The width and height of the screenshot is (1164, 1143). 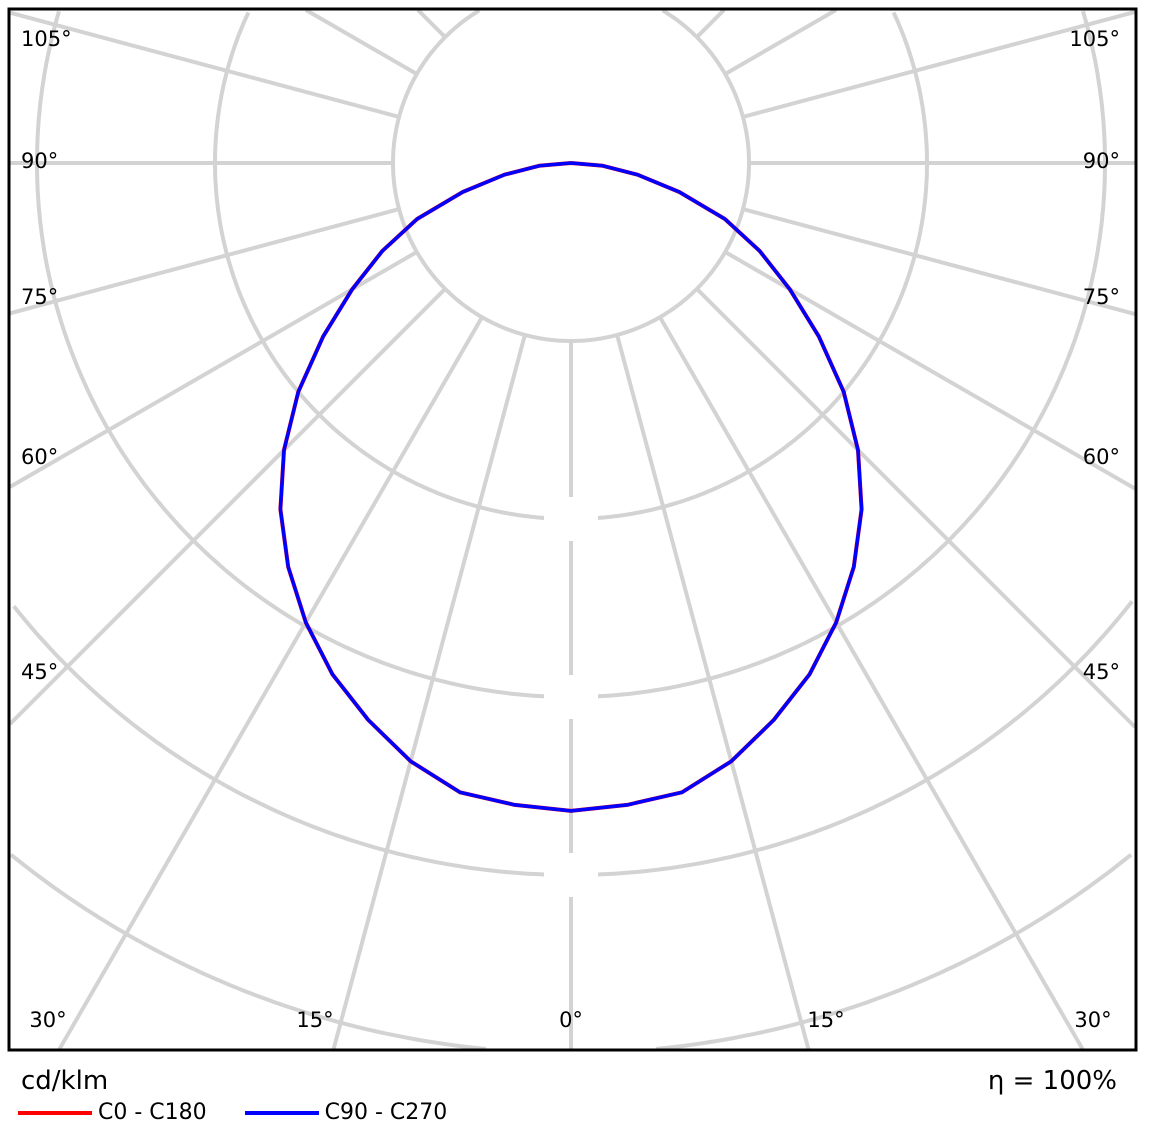 What do you see at coordinates (39, 672) in the screenshot?
I see `angle-label-left: 45°` at bounding box center [39, 672].